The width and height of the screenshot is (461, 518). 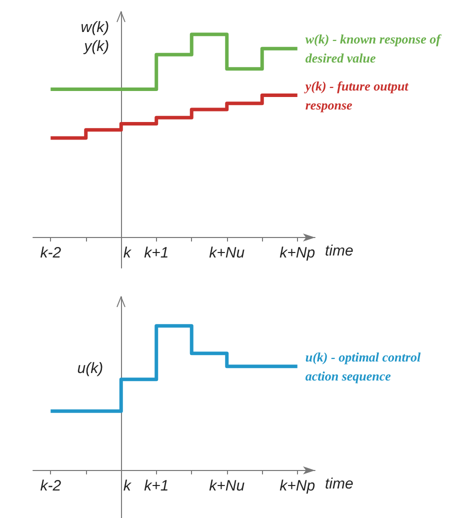 What do you see at coordinates (95, 37) in the screenshot?
I see `y-axis-title: w(k) y(k)` at bounding box center [95, 37].